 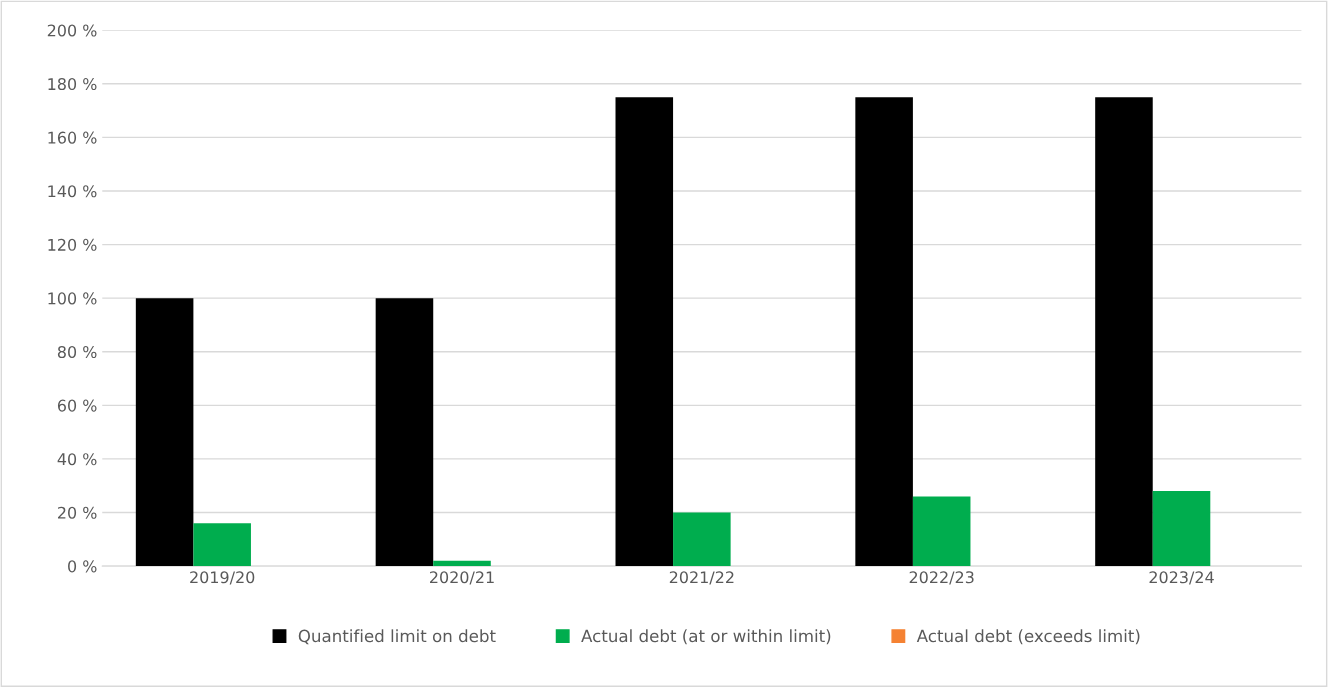 I want to click on y-tick-label: 0 %, so click(x=82, y=566).